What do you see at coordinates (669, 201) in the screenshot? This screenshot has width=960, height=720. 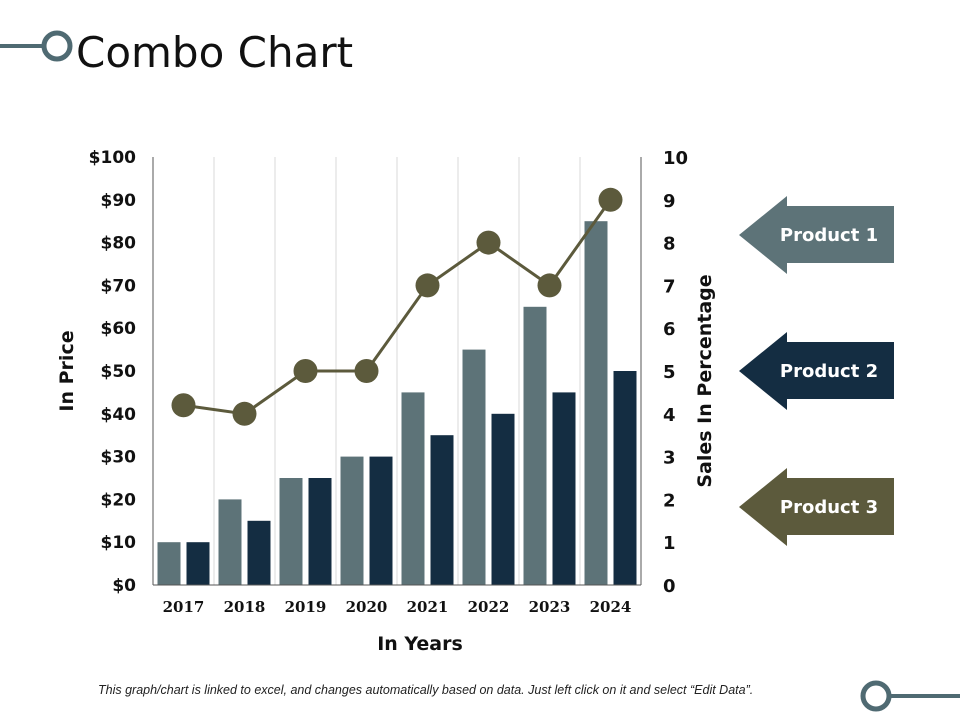 I see `y2-tick-label: 9` at bounding box center [669, 201].